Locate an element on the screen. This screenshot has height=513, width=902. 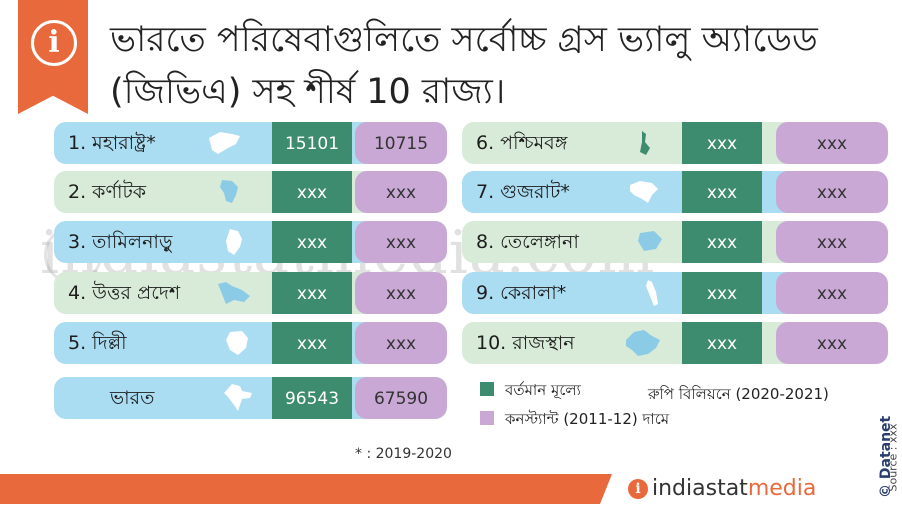
state-row-2: 2. কর্ণাটক xxx xxx is located at coordinates (250, 192).